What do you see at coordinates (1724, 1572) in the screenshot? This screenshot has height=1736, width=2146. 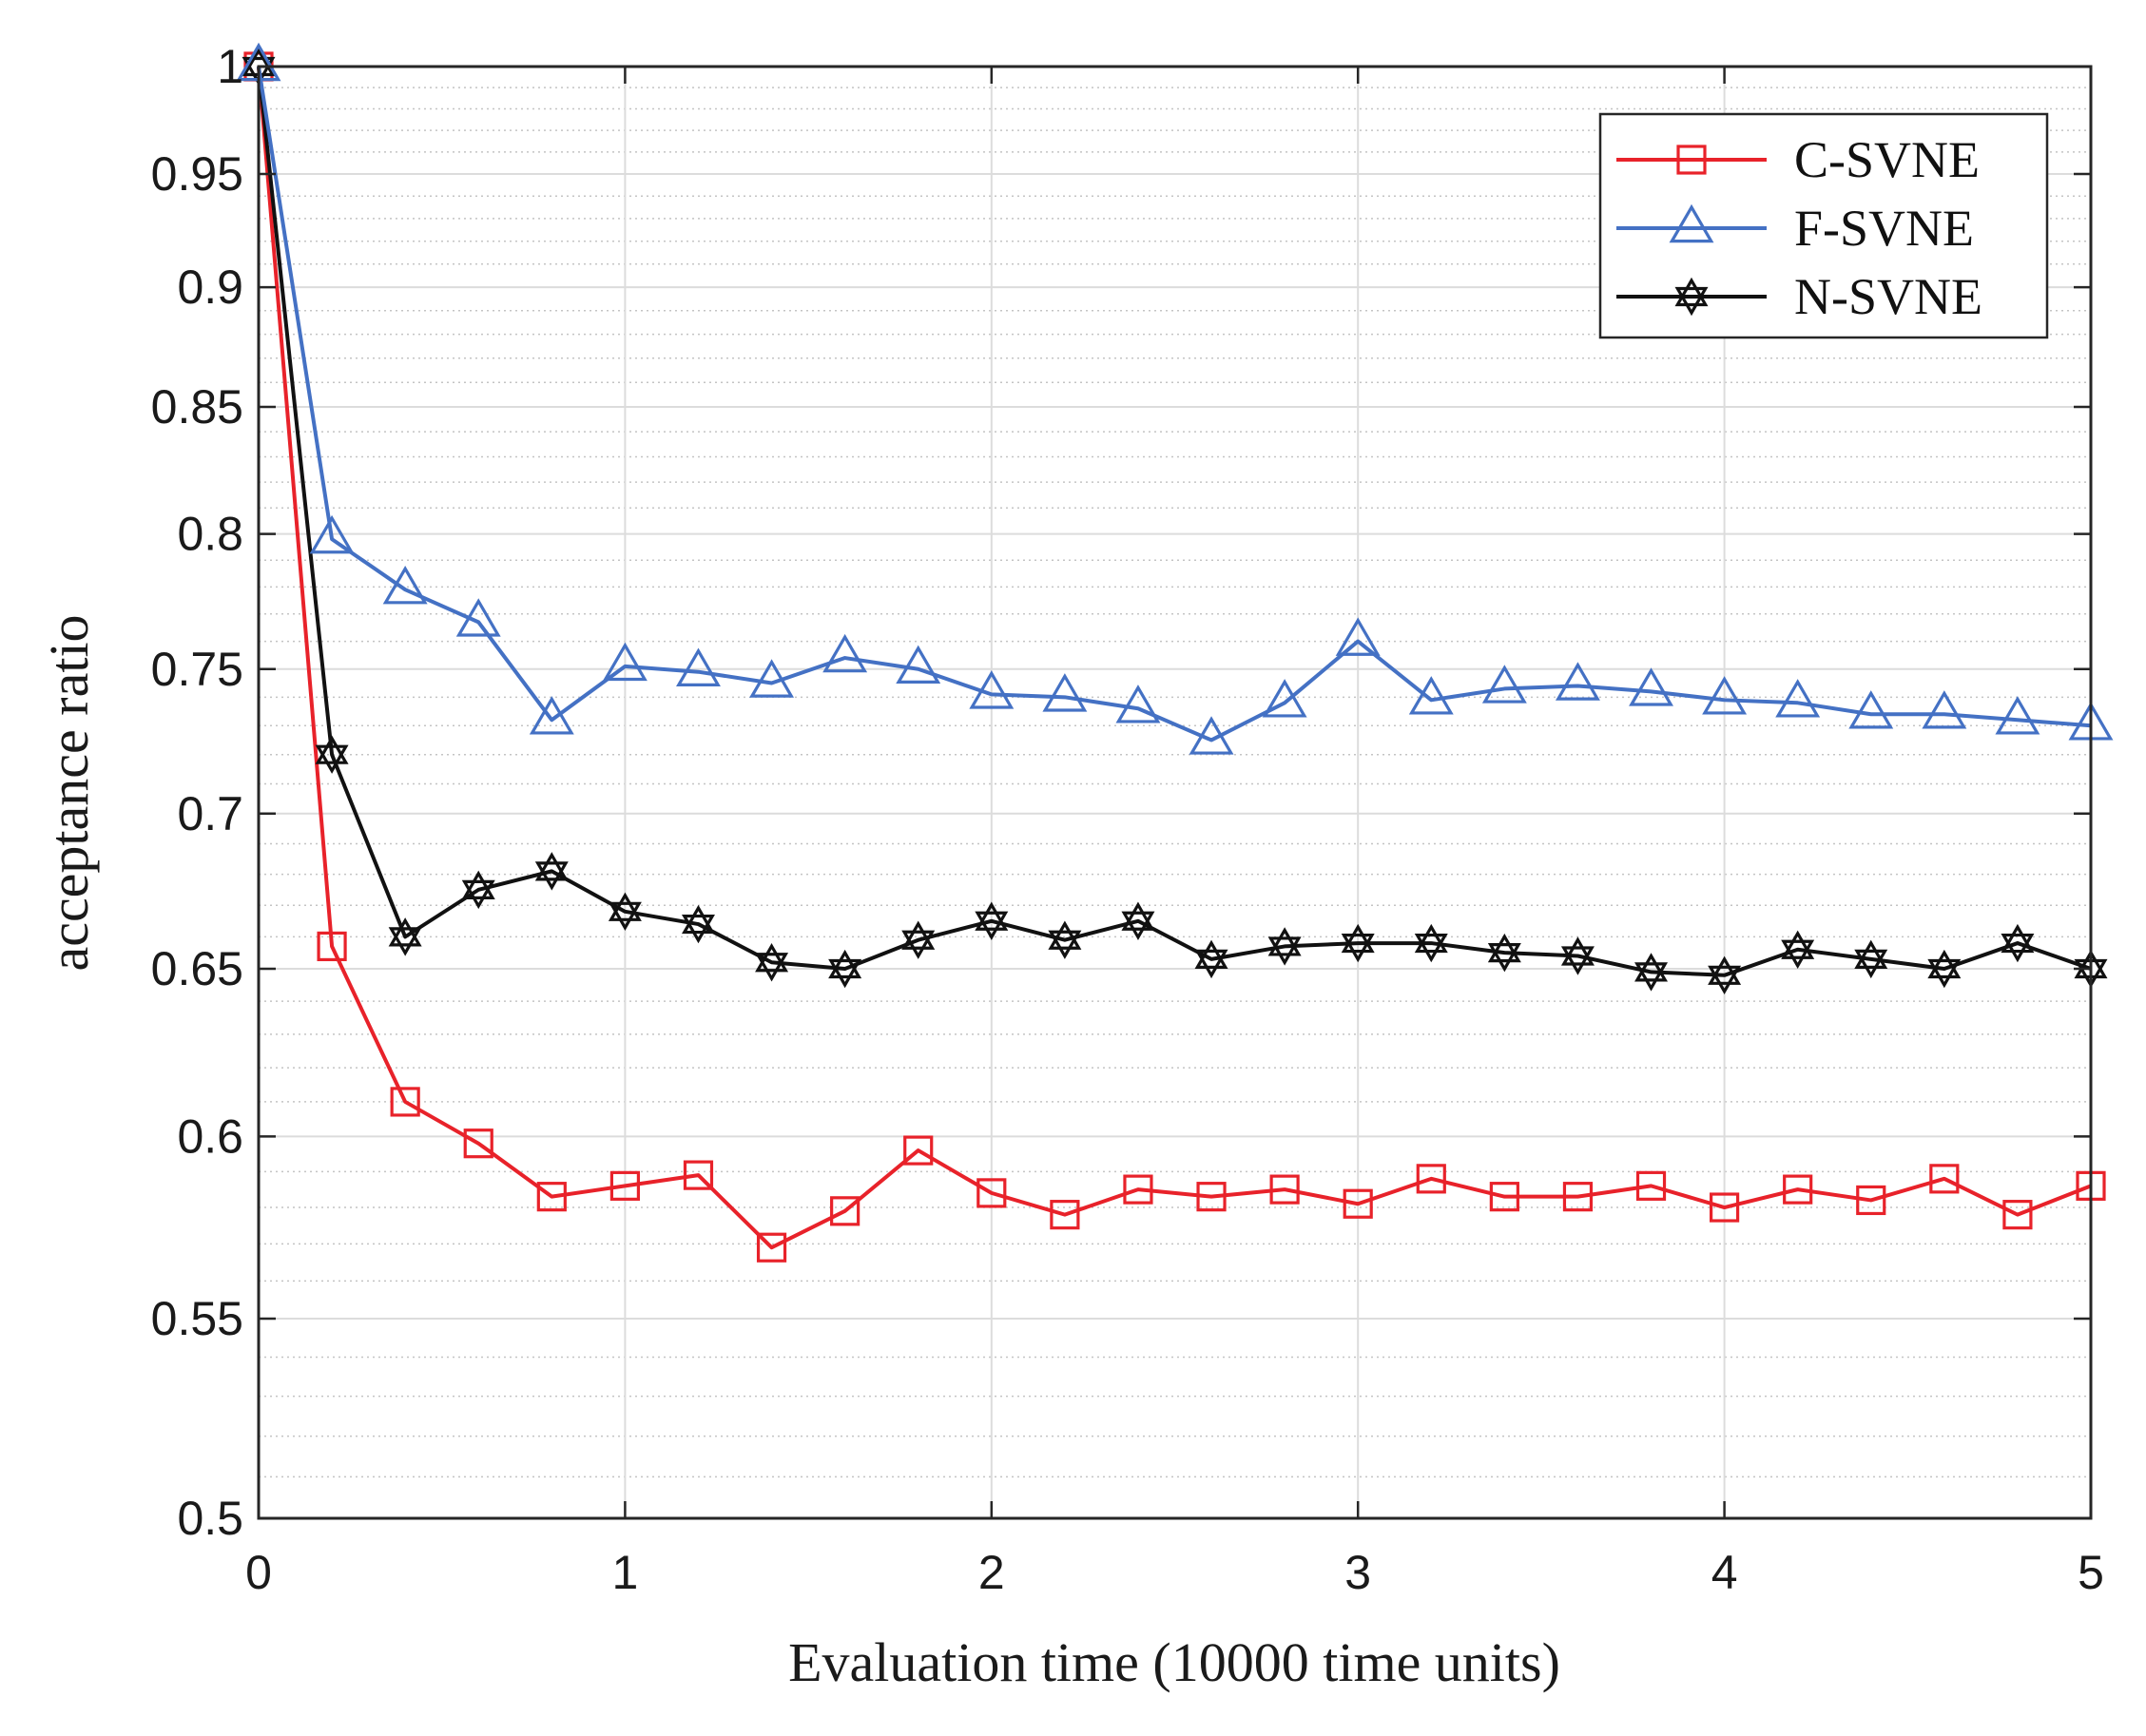 I see `x-tick-label: 4` at bounding box center [1724, 1572].